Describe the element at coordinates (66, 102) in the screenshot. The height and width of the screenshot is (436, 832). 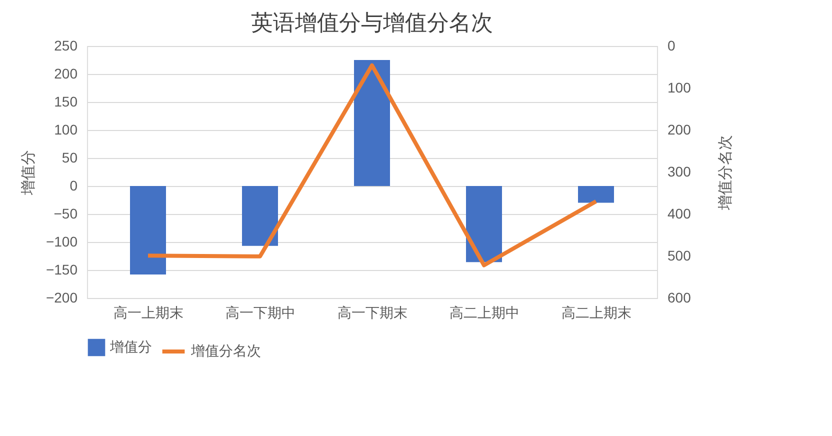
I see `y-tick-label: 150` at that location.